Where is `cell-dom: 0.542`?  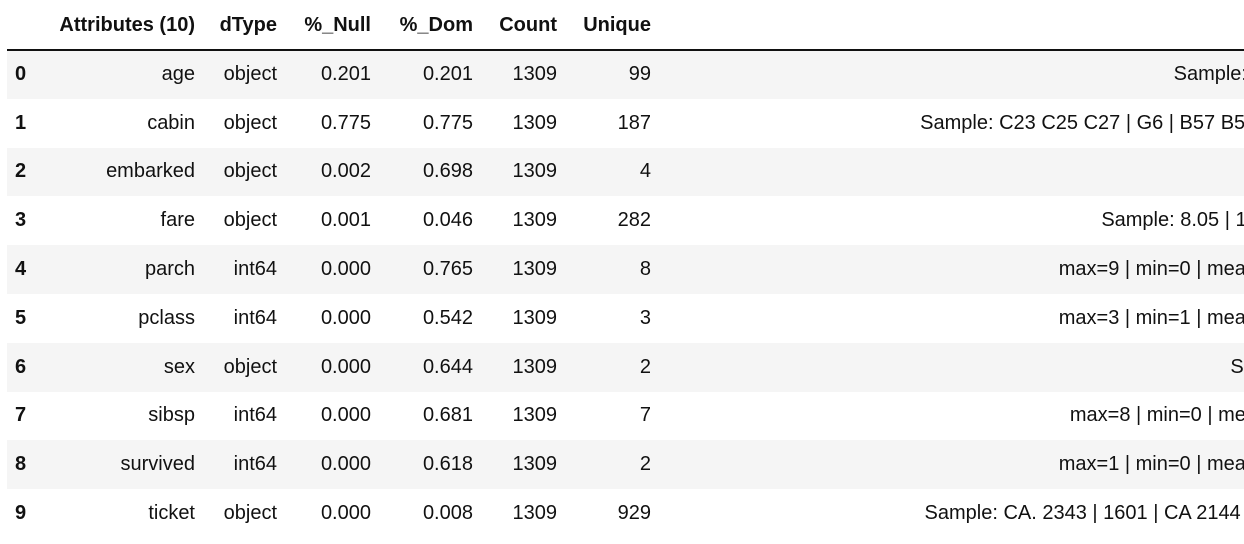 cell-dom: 0.542 is located at coordinates (447, 317).